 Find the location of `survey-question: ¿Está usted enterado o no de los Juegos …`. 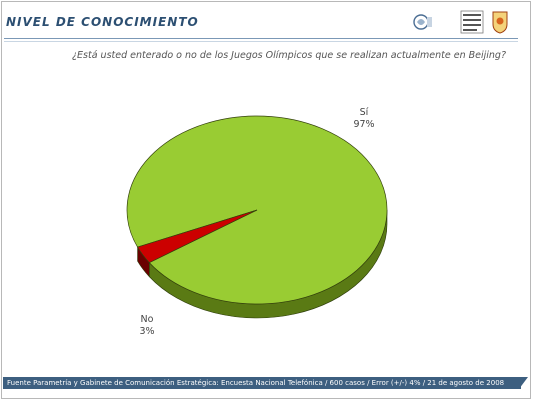

survey-question: ¿Está usted enterado o no de los Juegos … is located at coordinates (289, 55).